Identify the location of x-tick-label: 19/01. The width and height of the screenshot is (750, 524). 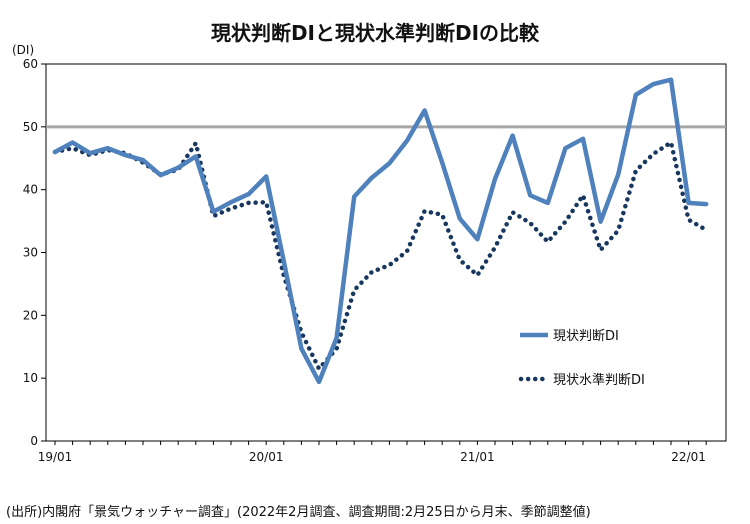
(55, 457).